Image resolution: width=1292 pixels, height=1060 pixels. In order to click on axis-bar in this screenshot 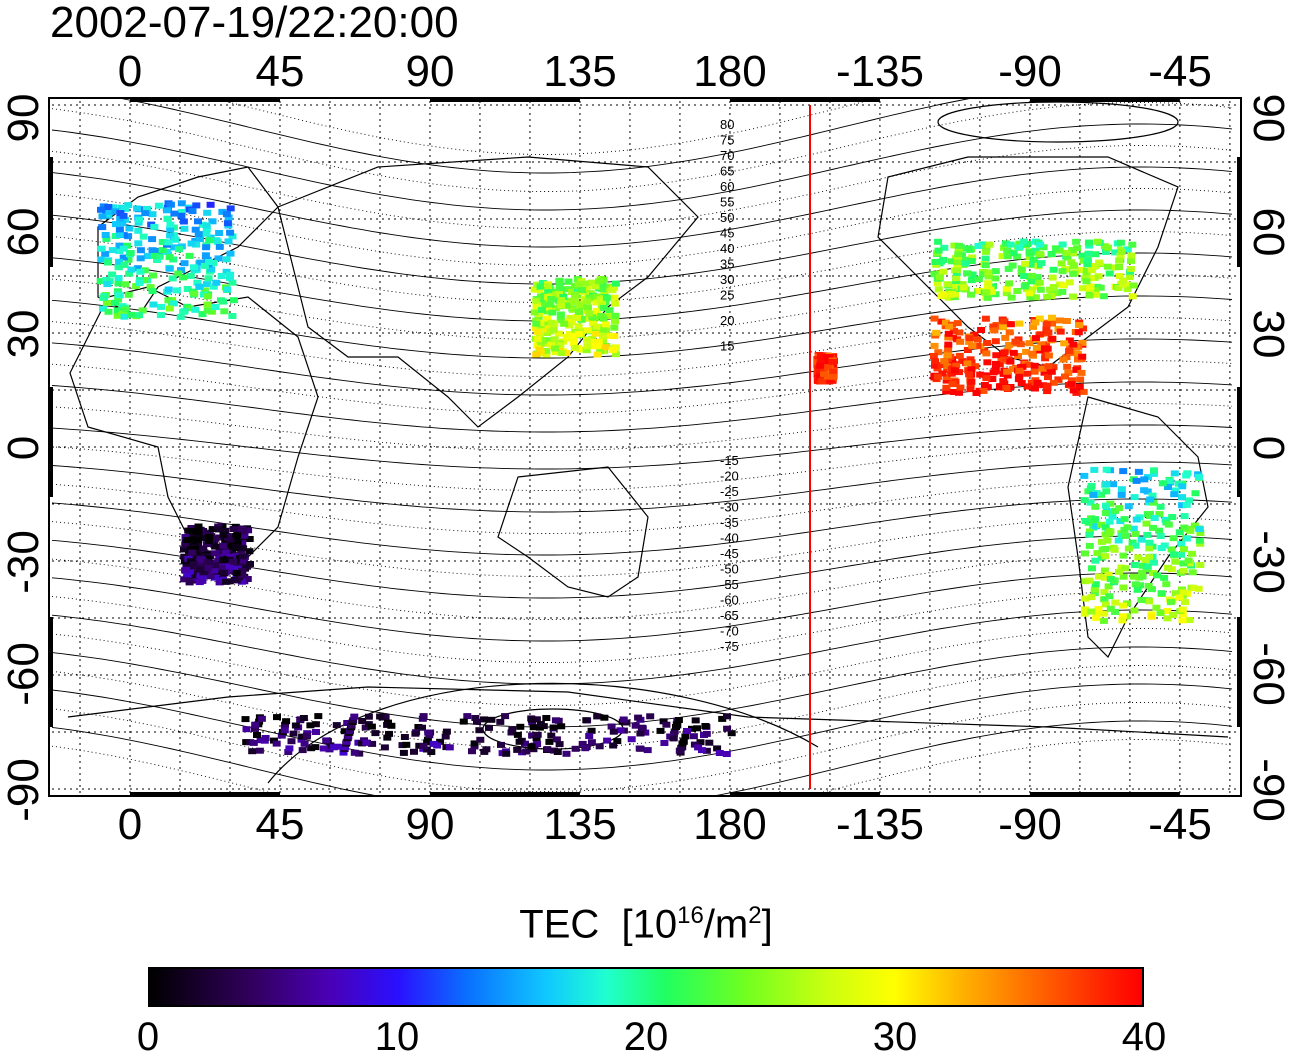, I will do `click(1239, 442)`.